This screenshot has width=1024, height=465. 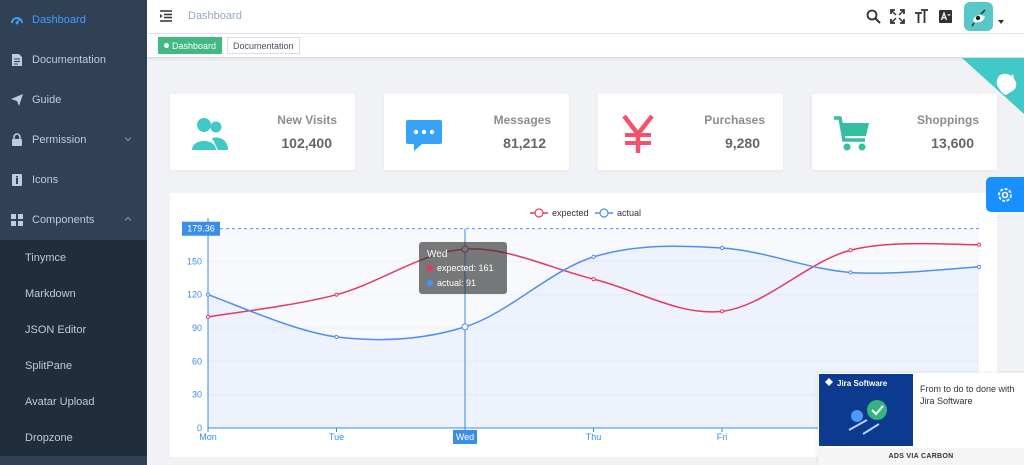 What do you see at coordinates (17, 180) in the screenshot?
I see `icons-icon` at bounding box center [17, 180].